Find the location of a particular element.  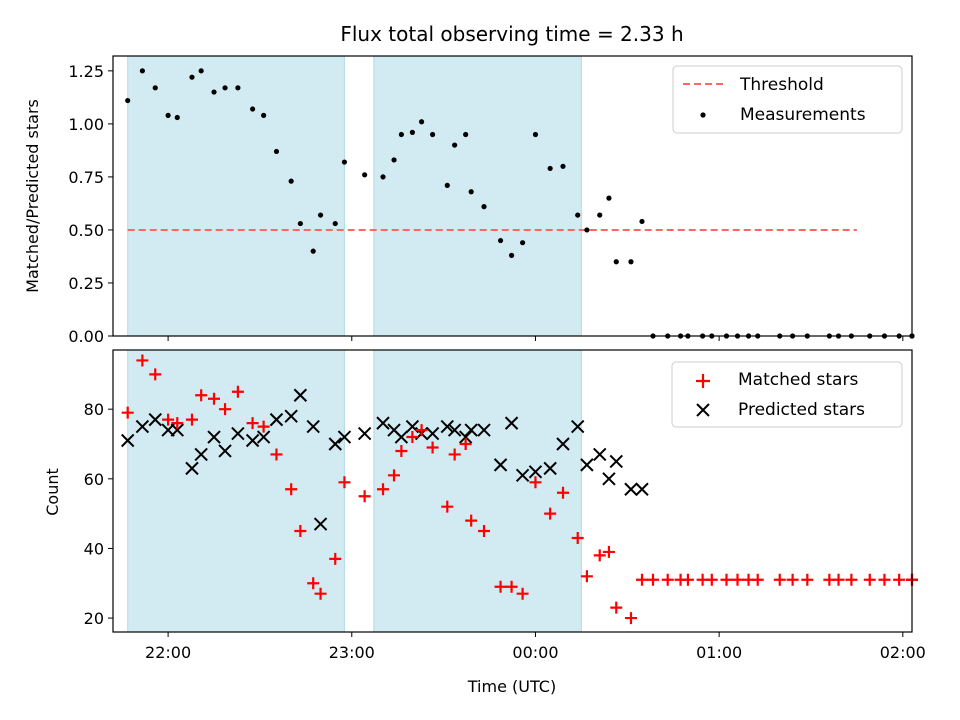

x-tick-label: 00:00 is located at coordinates (535, 652).